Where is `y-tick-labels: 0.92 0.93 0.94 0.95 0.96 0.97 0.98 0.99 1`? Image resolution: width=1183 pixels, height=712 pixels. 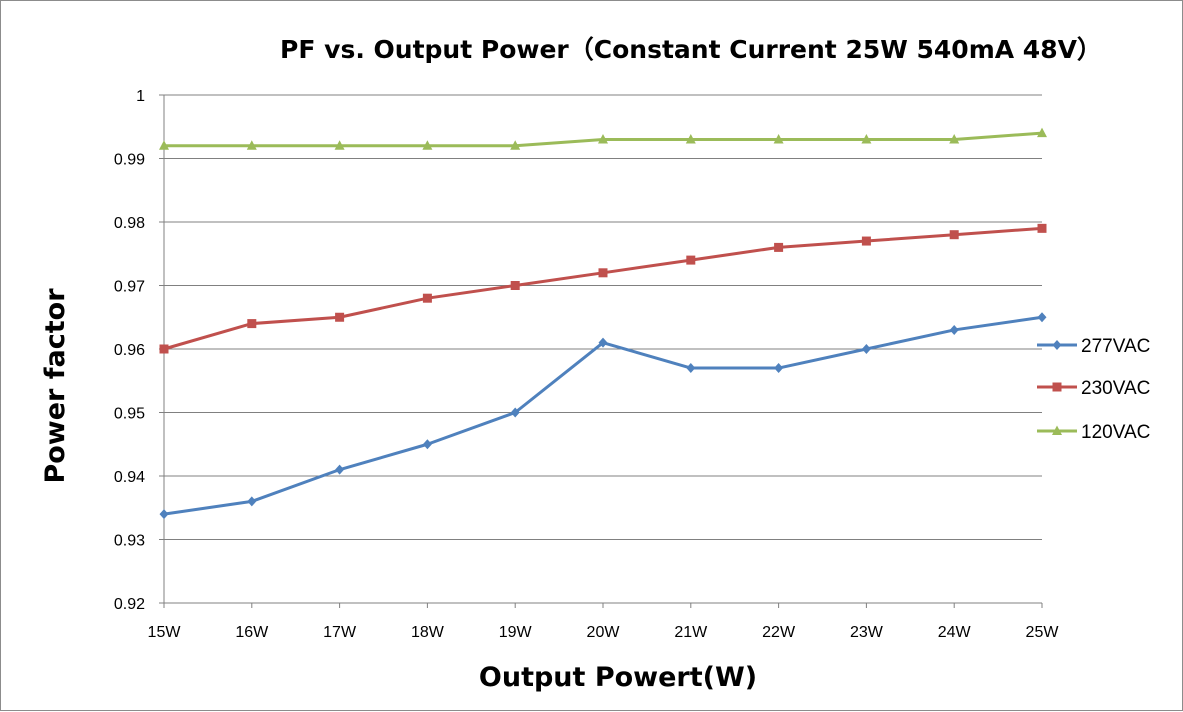 y-tick-labels: 0.92 0.93 0.94 0.95 0.96 0.97 0.98 0.99 1 is located at coordinates (129, 350).